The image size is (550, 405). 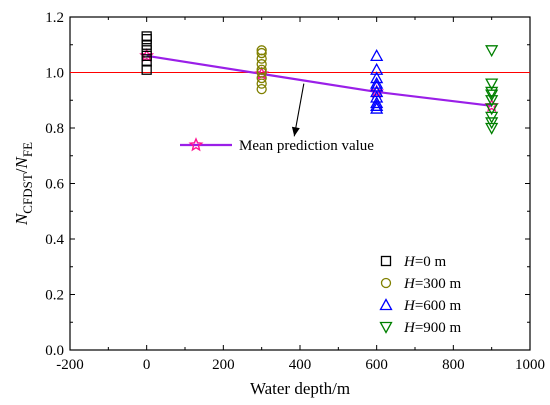 I want to click on legend-item: H=600 m, so click(x=420, y=306).